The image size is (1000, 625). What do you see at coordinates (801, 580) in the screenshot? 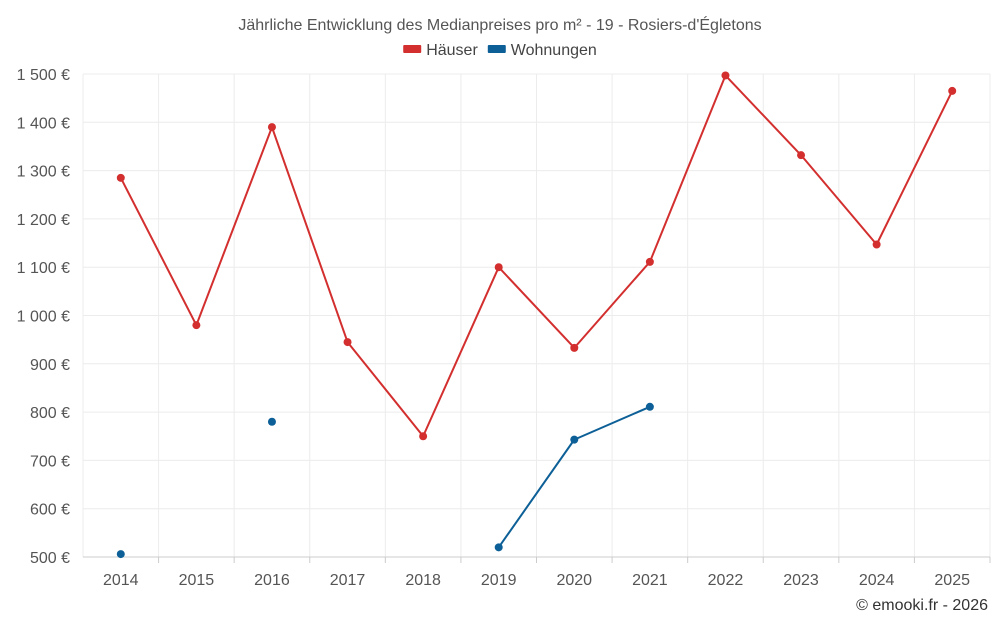
I see `x-tick-label: 2023` at bounding box center [801, 580].